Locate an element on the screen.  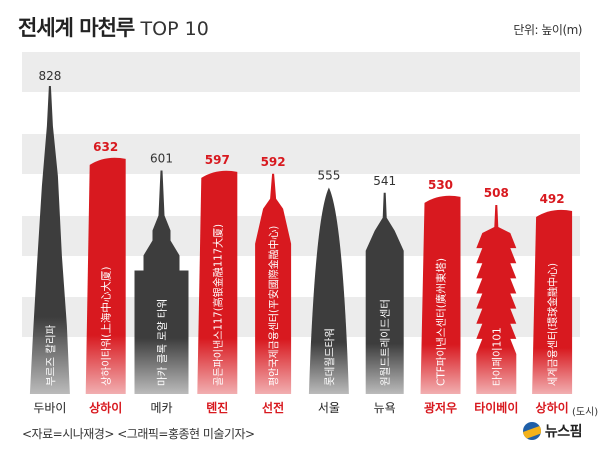
building-name: 롯데월드타워 is located at coordinates (329, 357).